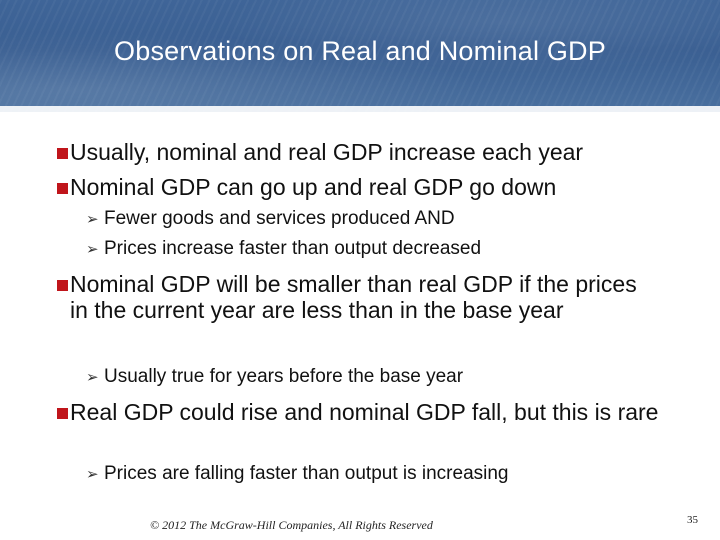 The image size is (720, 540). Describe the element at coordinates (360, 109) in the screenshot. I see `header-divider` at that location.